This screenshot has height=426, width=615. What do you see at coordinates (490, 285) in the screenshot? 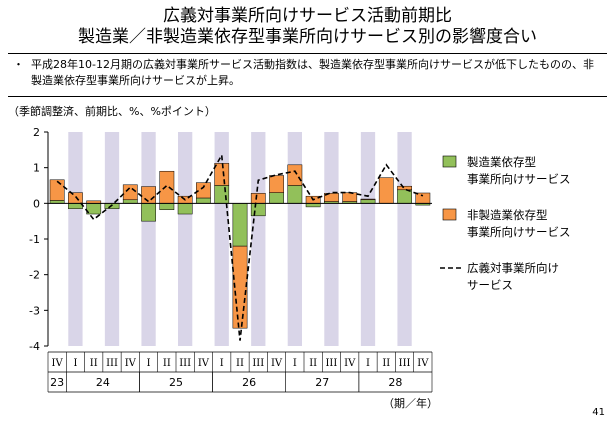
I see `legend-label: サービス` at bounding box center [490, 285].